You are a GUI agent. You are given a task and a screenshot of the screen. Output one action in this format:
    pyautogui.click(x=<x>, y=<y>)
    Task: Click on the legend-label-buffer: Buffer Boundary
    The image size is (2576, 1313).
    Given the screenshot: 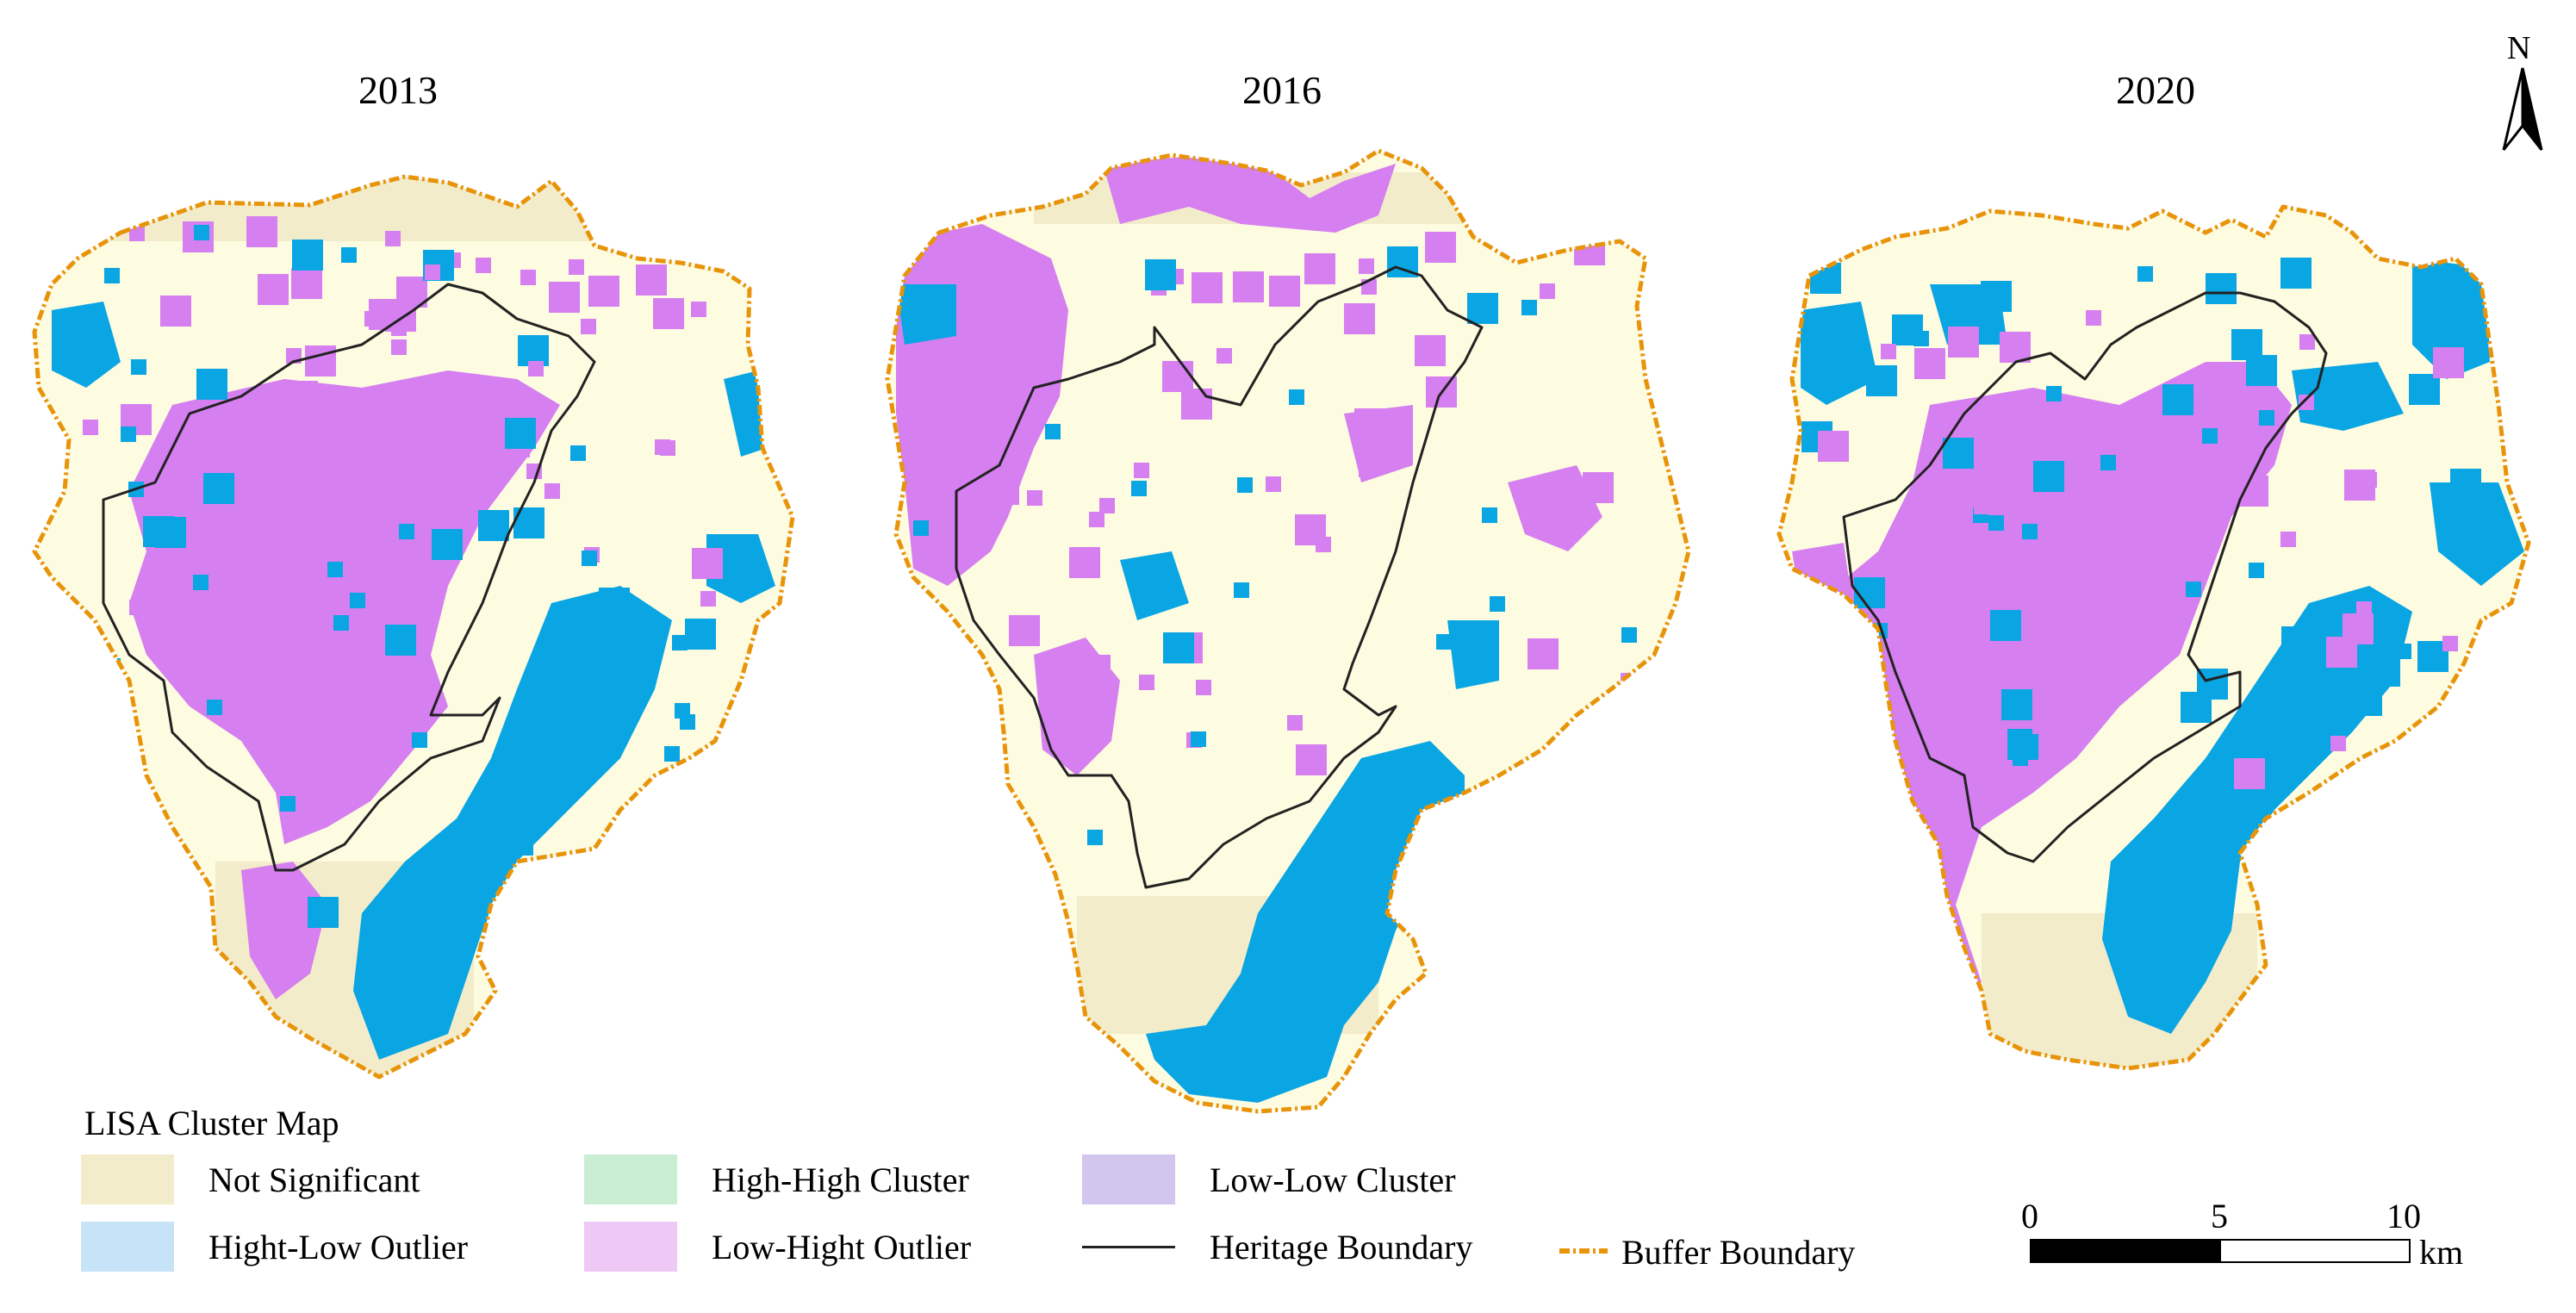 What is the action you would take?
    pyautogui.click(x=1739, y=1252)
    